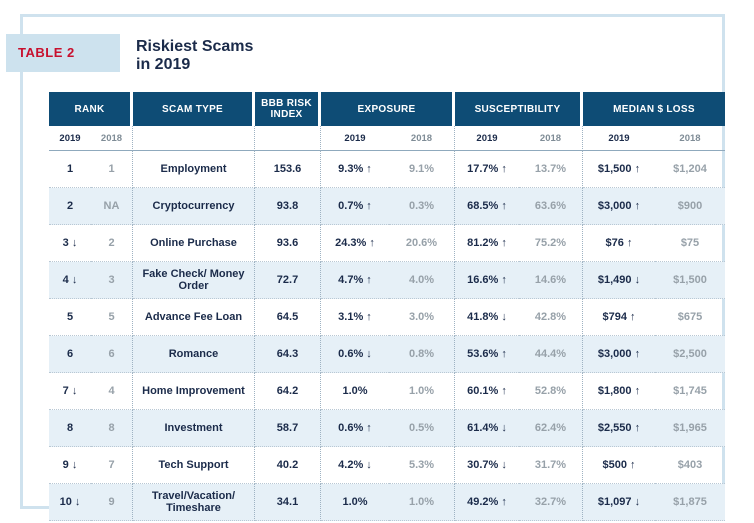 This screenshot has width=754, height=523. Describe the element at coordinates (487, 428) in the screenshot. I see `susceptibility-2019: 61.4% ↓` at that location.